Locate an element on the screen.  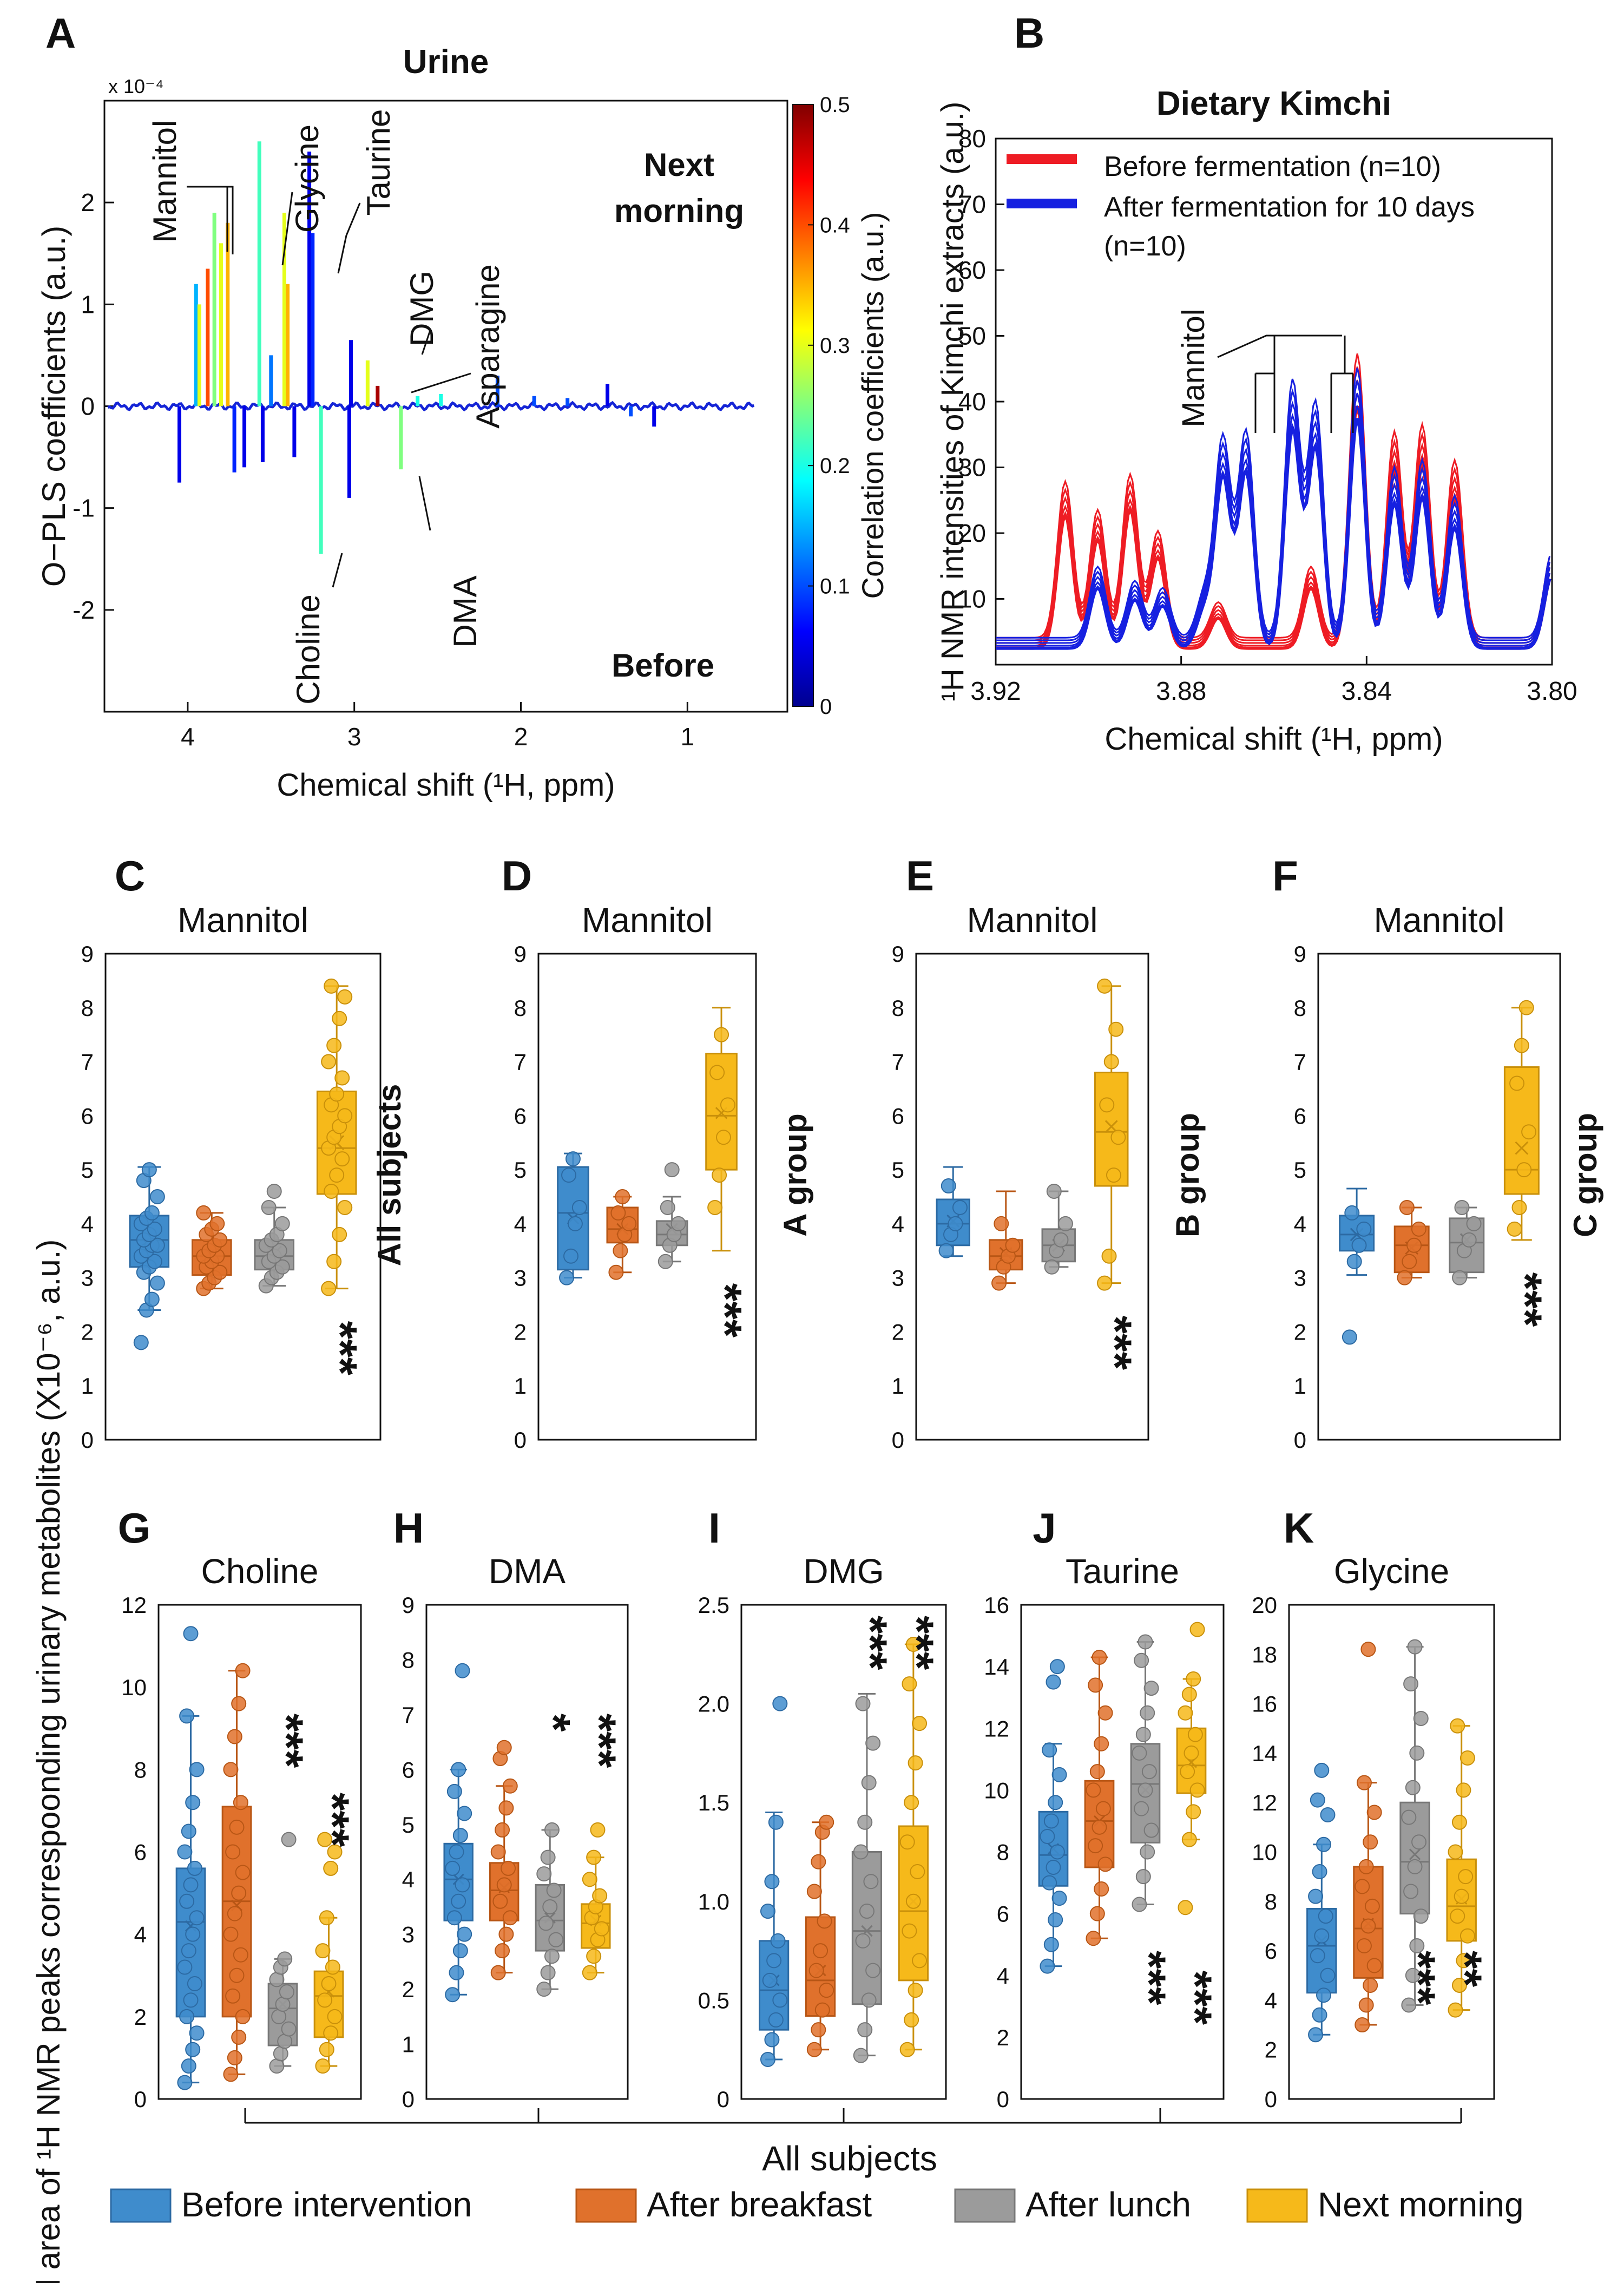
plot-frame is located at coordinates (259, 1852).